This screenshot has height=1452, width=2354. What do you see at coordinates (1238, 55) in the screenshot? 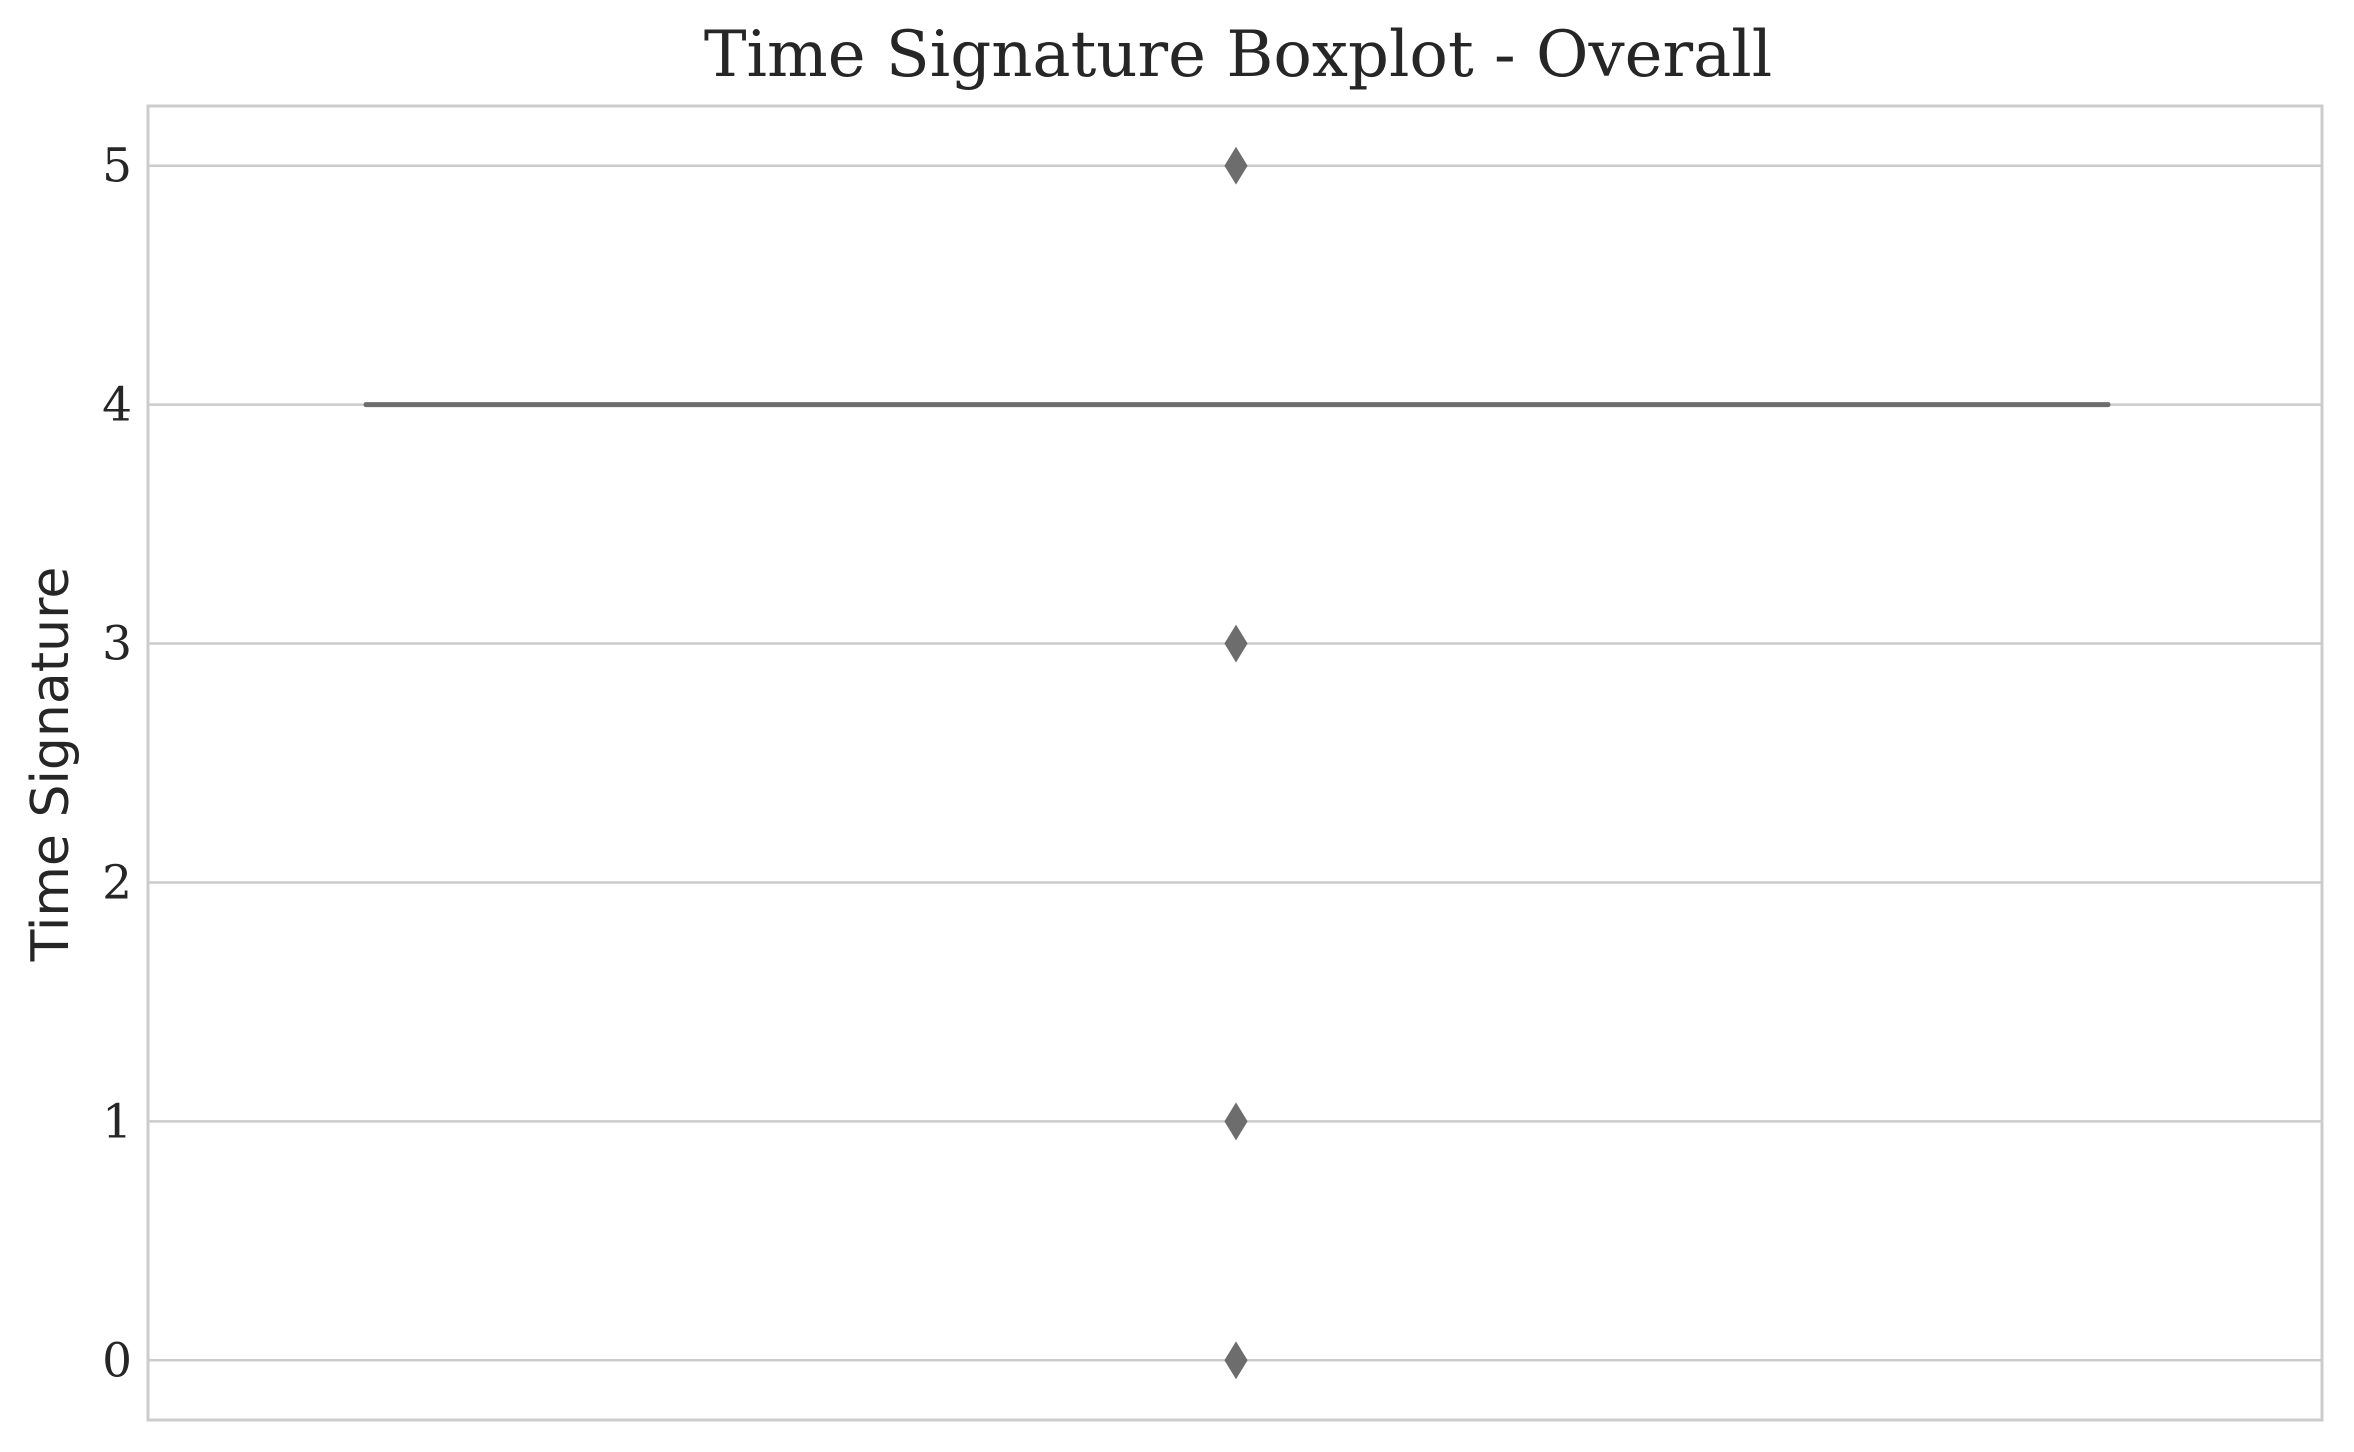
I see `chart-title: Time Signature Boxplot - Overall` at bounding box center [1238, 55].